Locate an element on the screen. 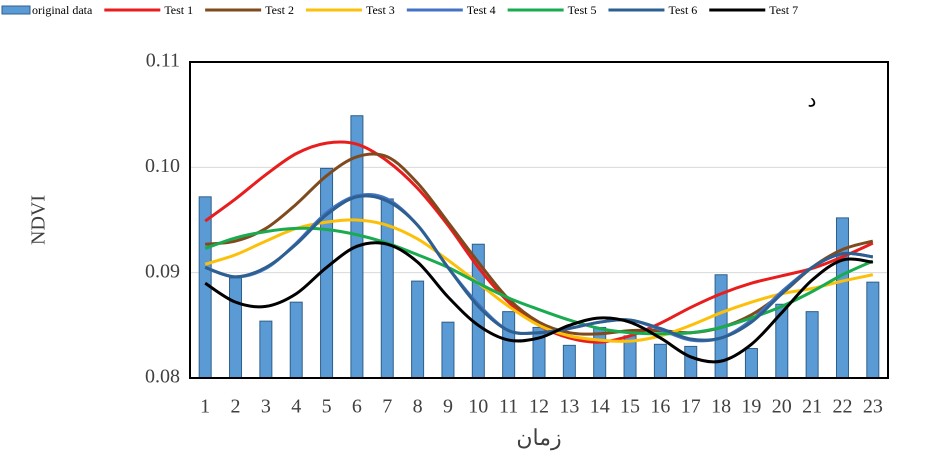 This screenshot has height=464, width=929. x-tick-label: 13 is located at coordinates (569, 407).